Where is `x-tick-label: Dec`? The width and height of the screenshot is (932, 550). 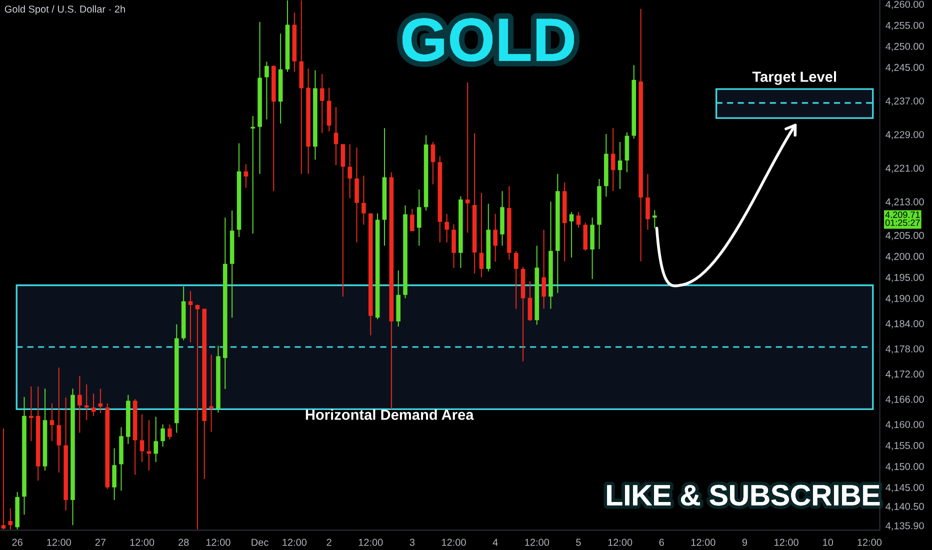 x-tick-label: Dec is located at coordinates (260, 542).